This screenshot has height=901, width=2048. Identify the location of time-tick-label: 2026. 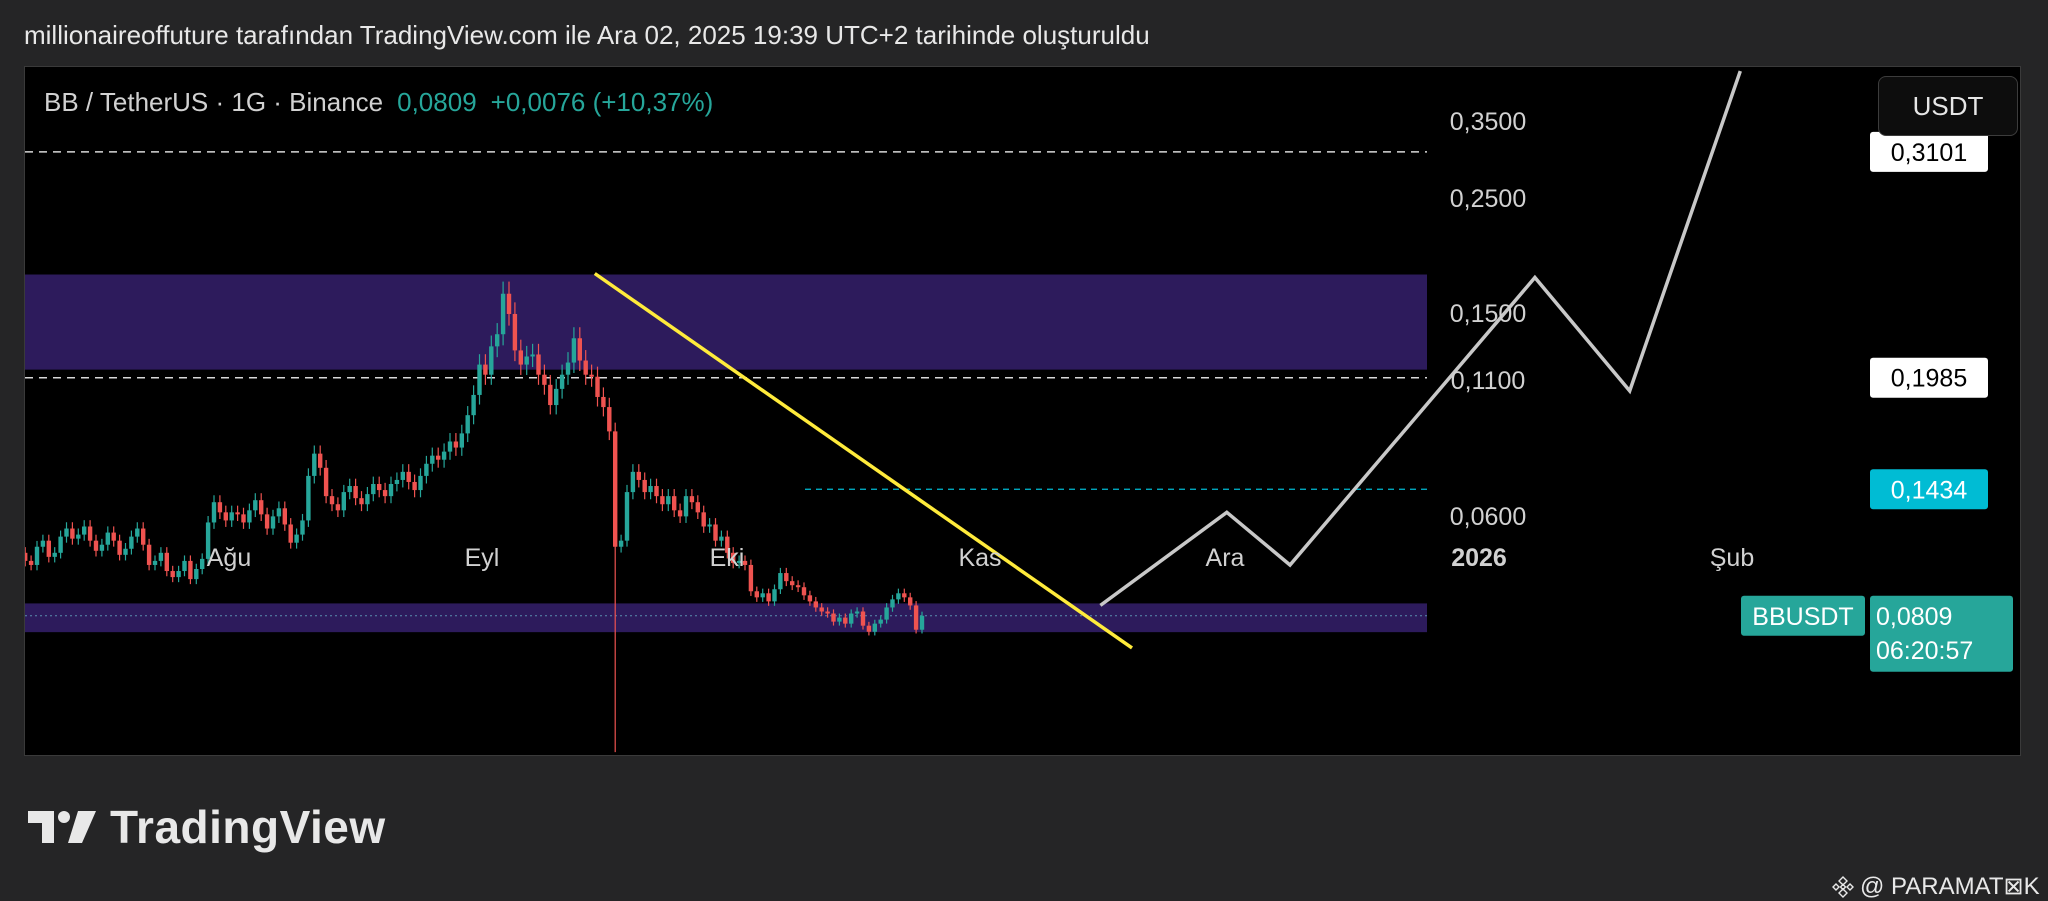
(1479, 558).